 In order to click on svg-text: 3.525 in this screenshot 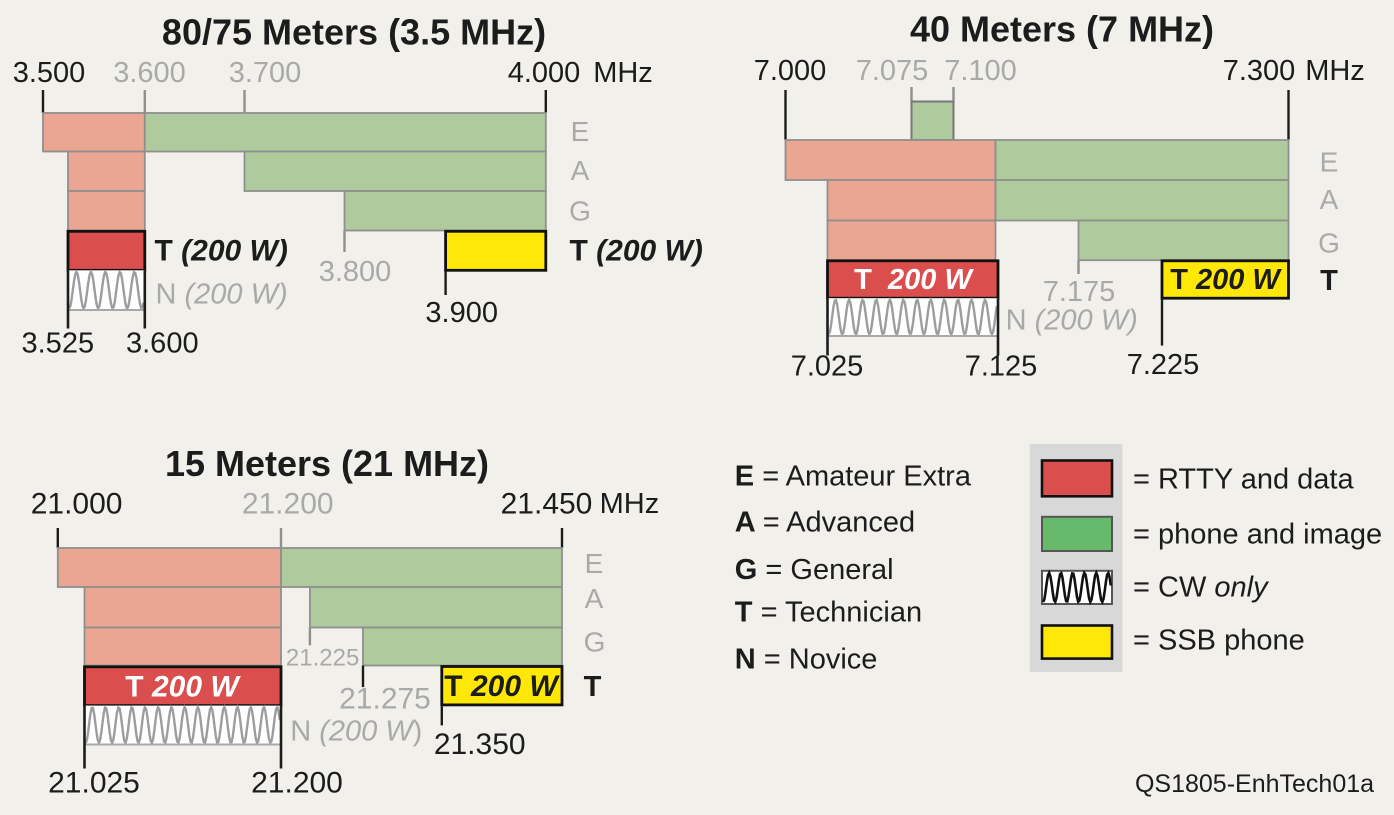, I will do `click(58, 344)`.